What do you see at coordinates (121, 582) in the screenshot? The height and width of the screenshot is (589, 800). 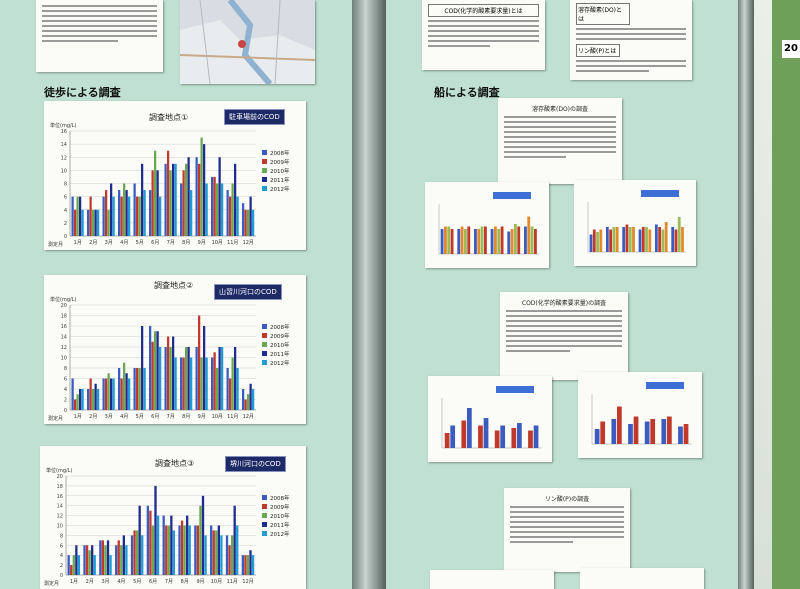 I see `x-tick-label: 4月` at bounding box center [121, 582].